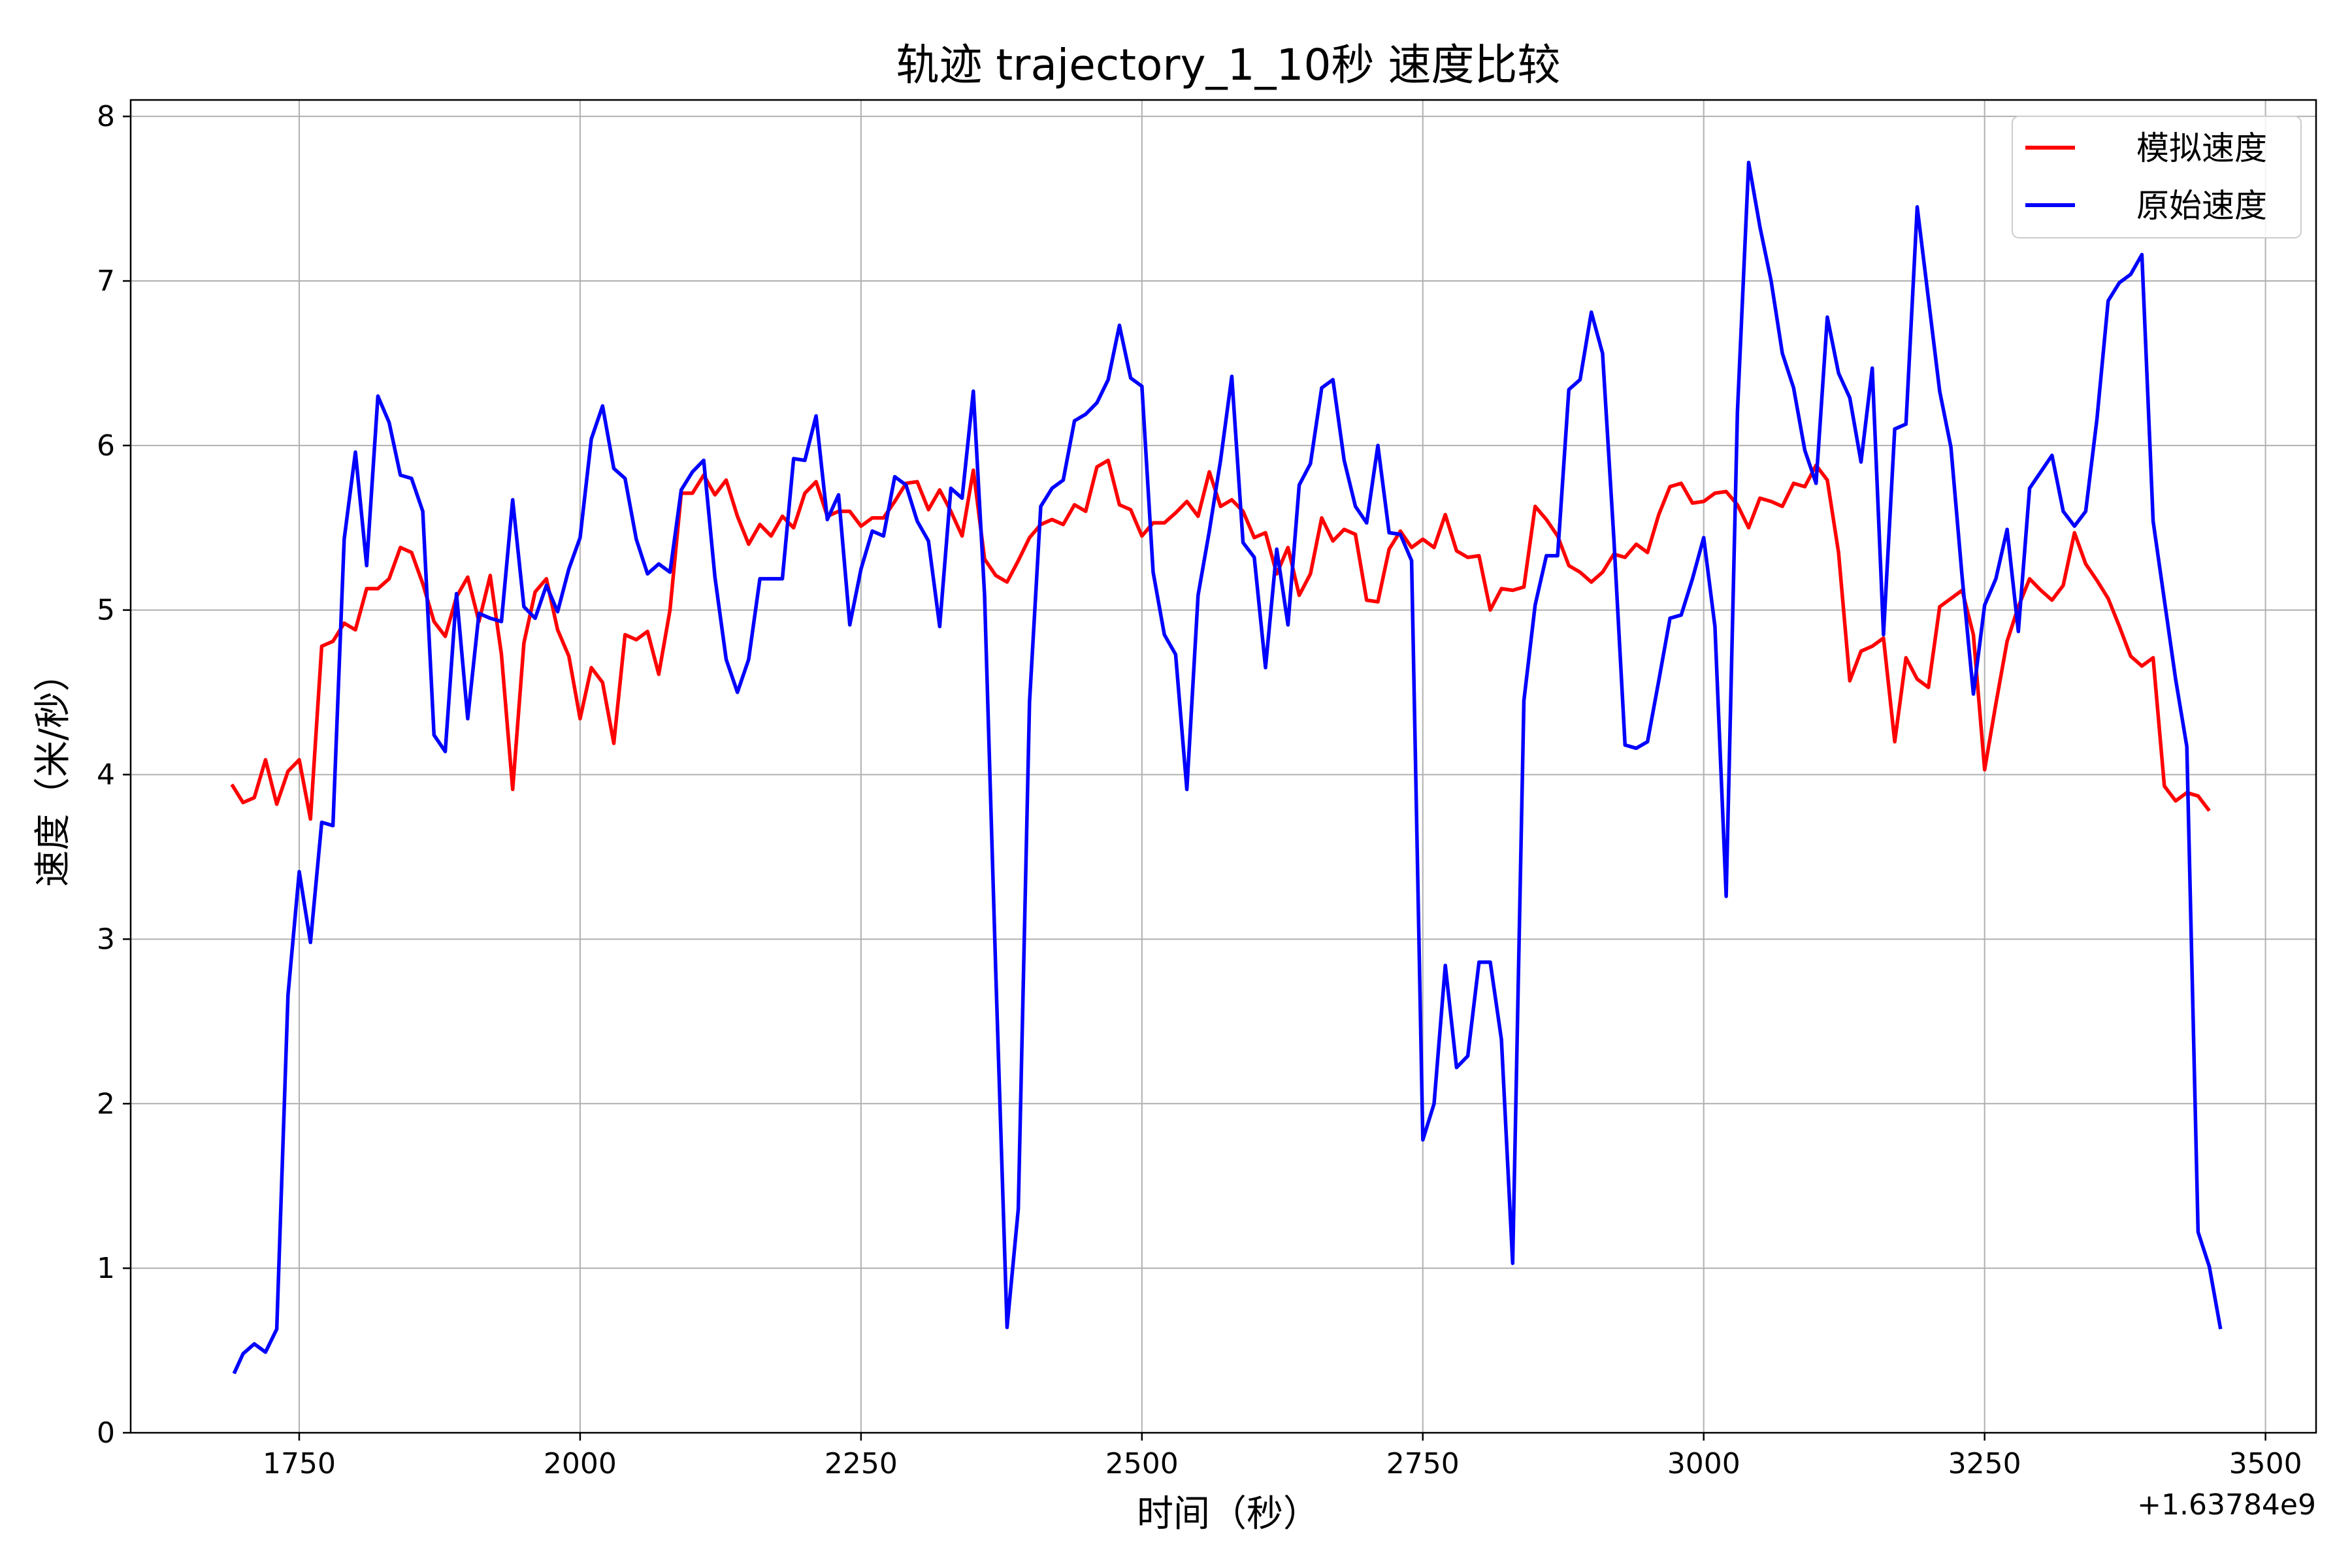 The image size is (2352, 1568). Describe the element at coordinates (1703, 1463) in the screenshot. I see `x-tick-label: 3000` at that location.